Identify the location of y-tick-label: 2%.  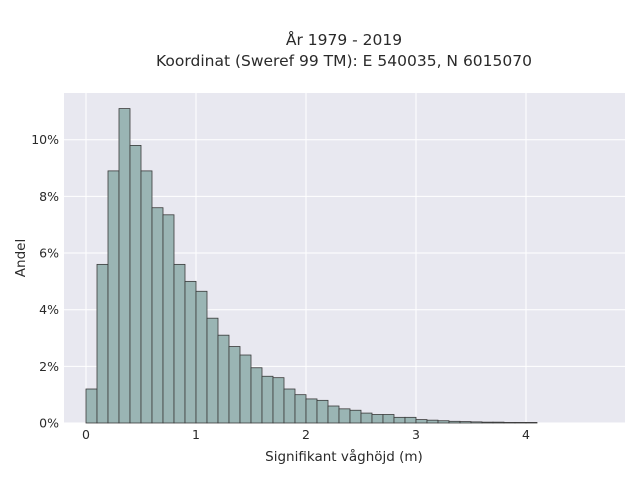
(49, 366).